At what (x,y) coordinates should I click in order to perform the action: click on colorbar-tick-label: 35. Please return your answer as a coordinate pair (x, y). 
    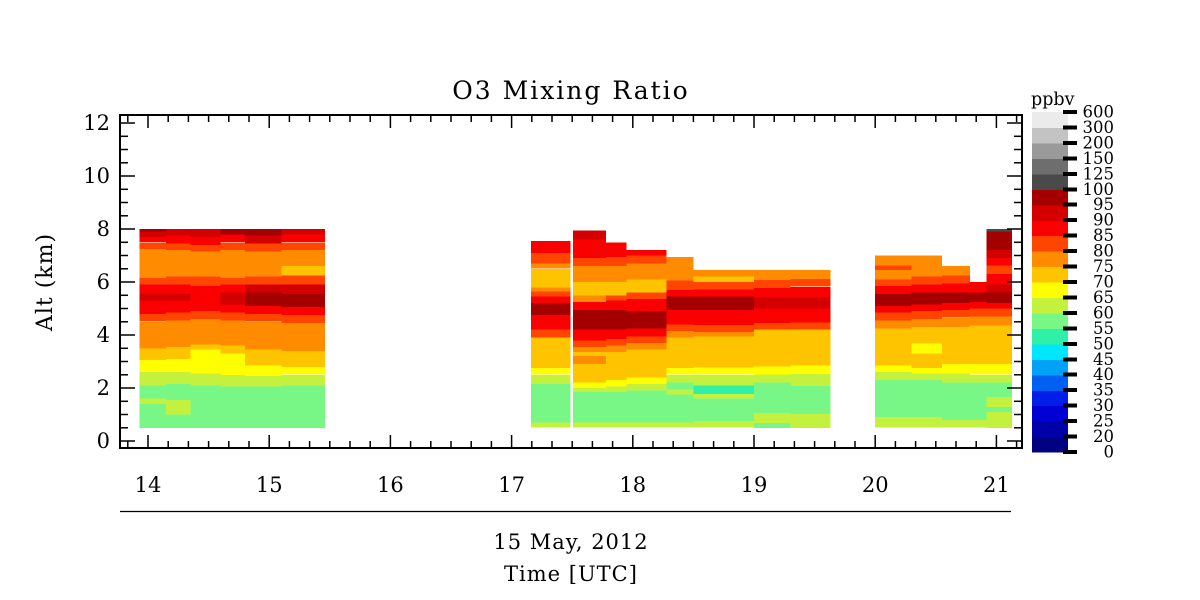
    Looking at the image, I should click on (1103, 390).